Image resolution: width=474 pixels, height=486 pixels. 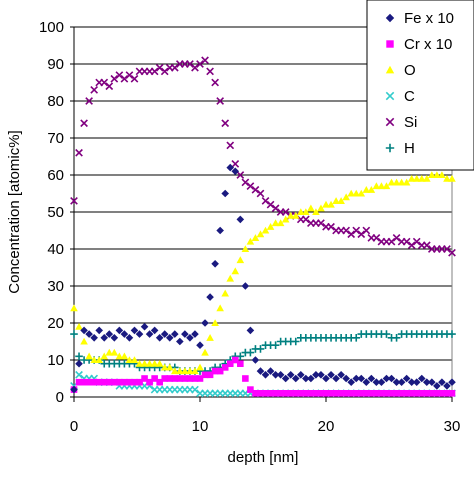 What do you see at coordinates (55, 249) in the screenshot?
I see `y-tick-label: 40` at bounding box center [55, 249].